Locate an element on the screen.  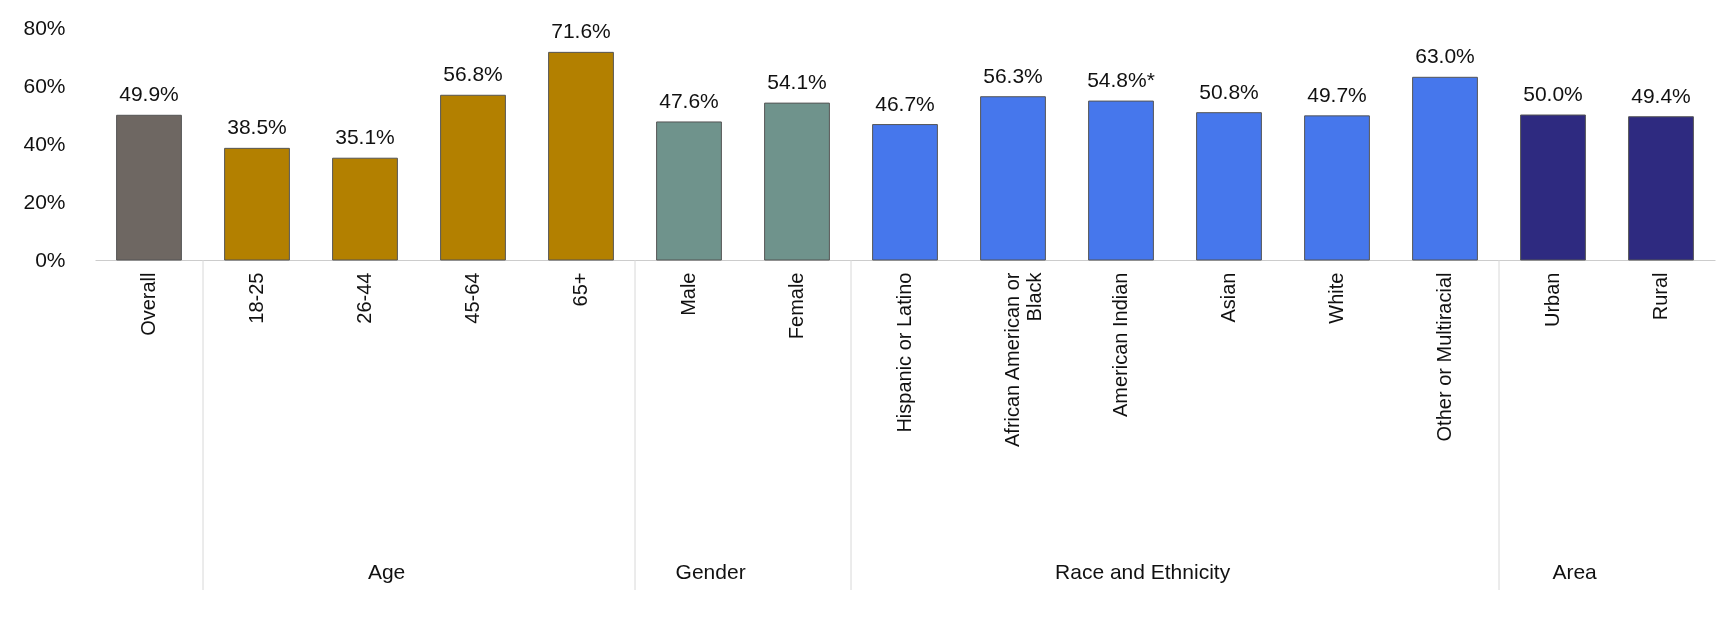
data-label: 38.5% is located at coordinates (257, 127).